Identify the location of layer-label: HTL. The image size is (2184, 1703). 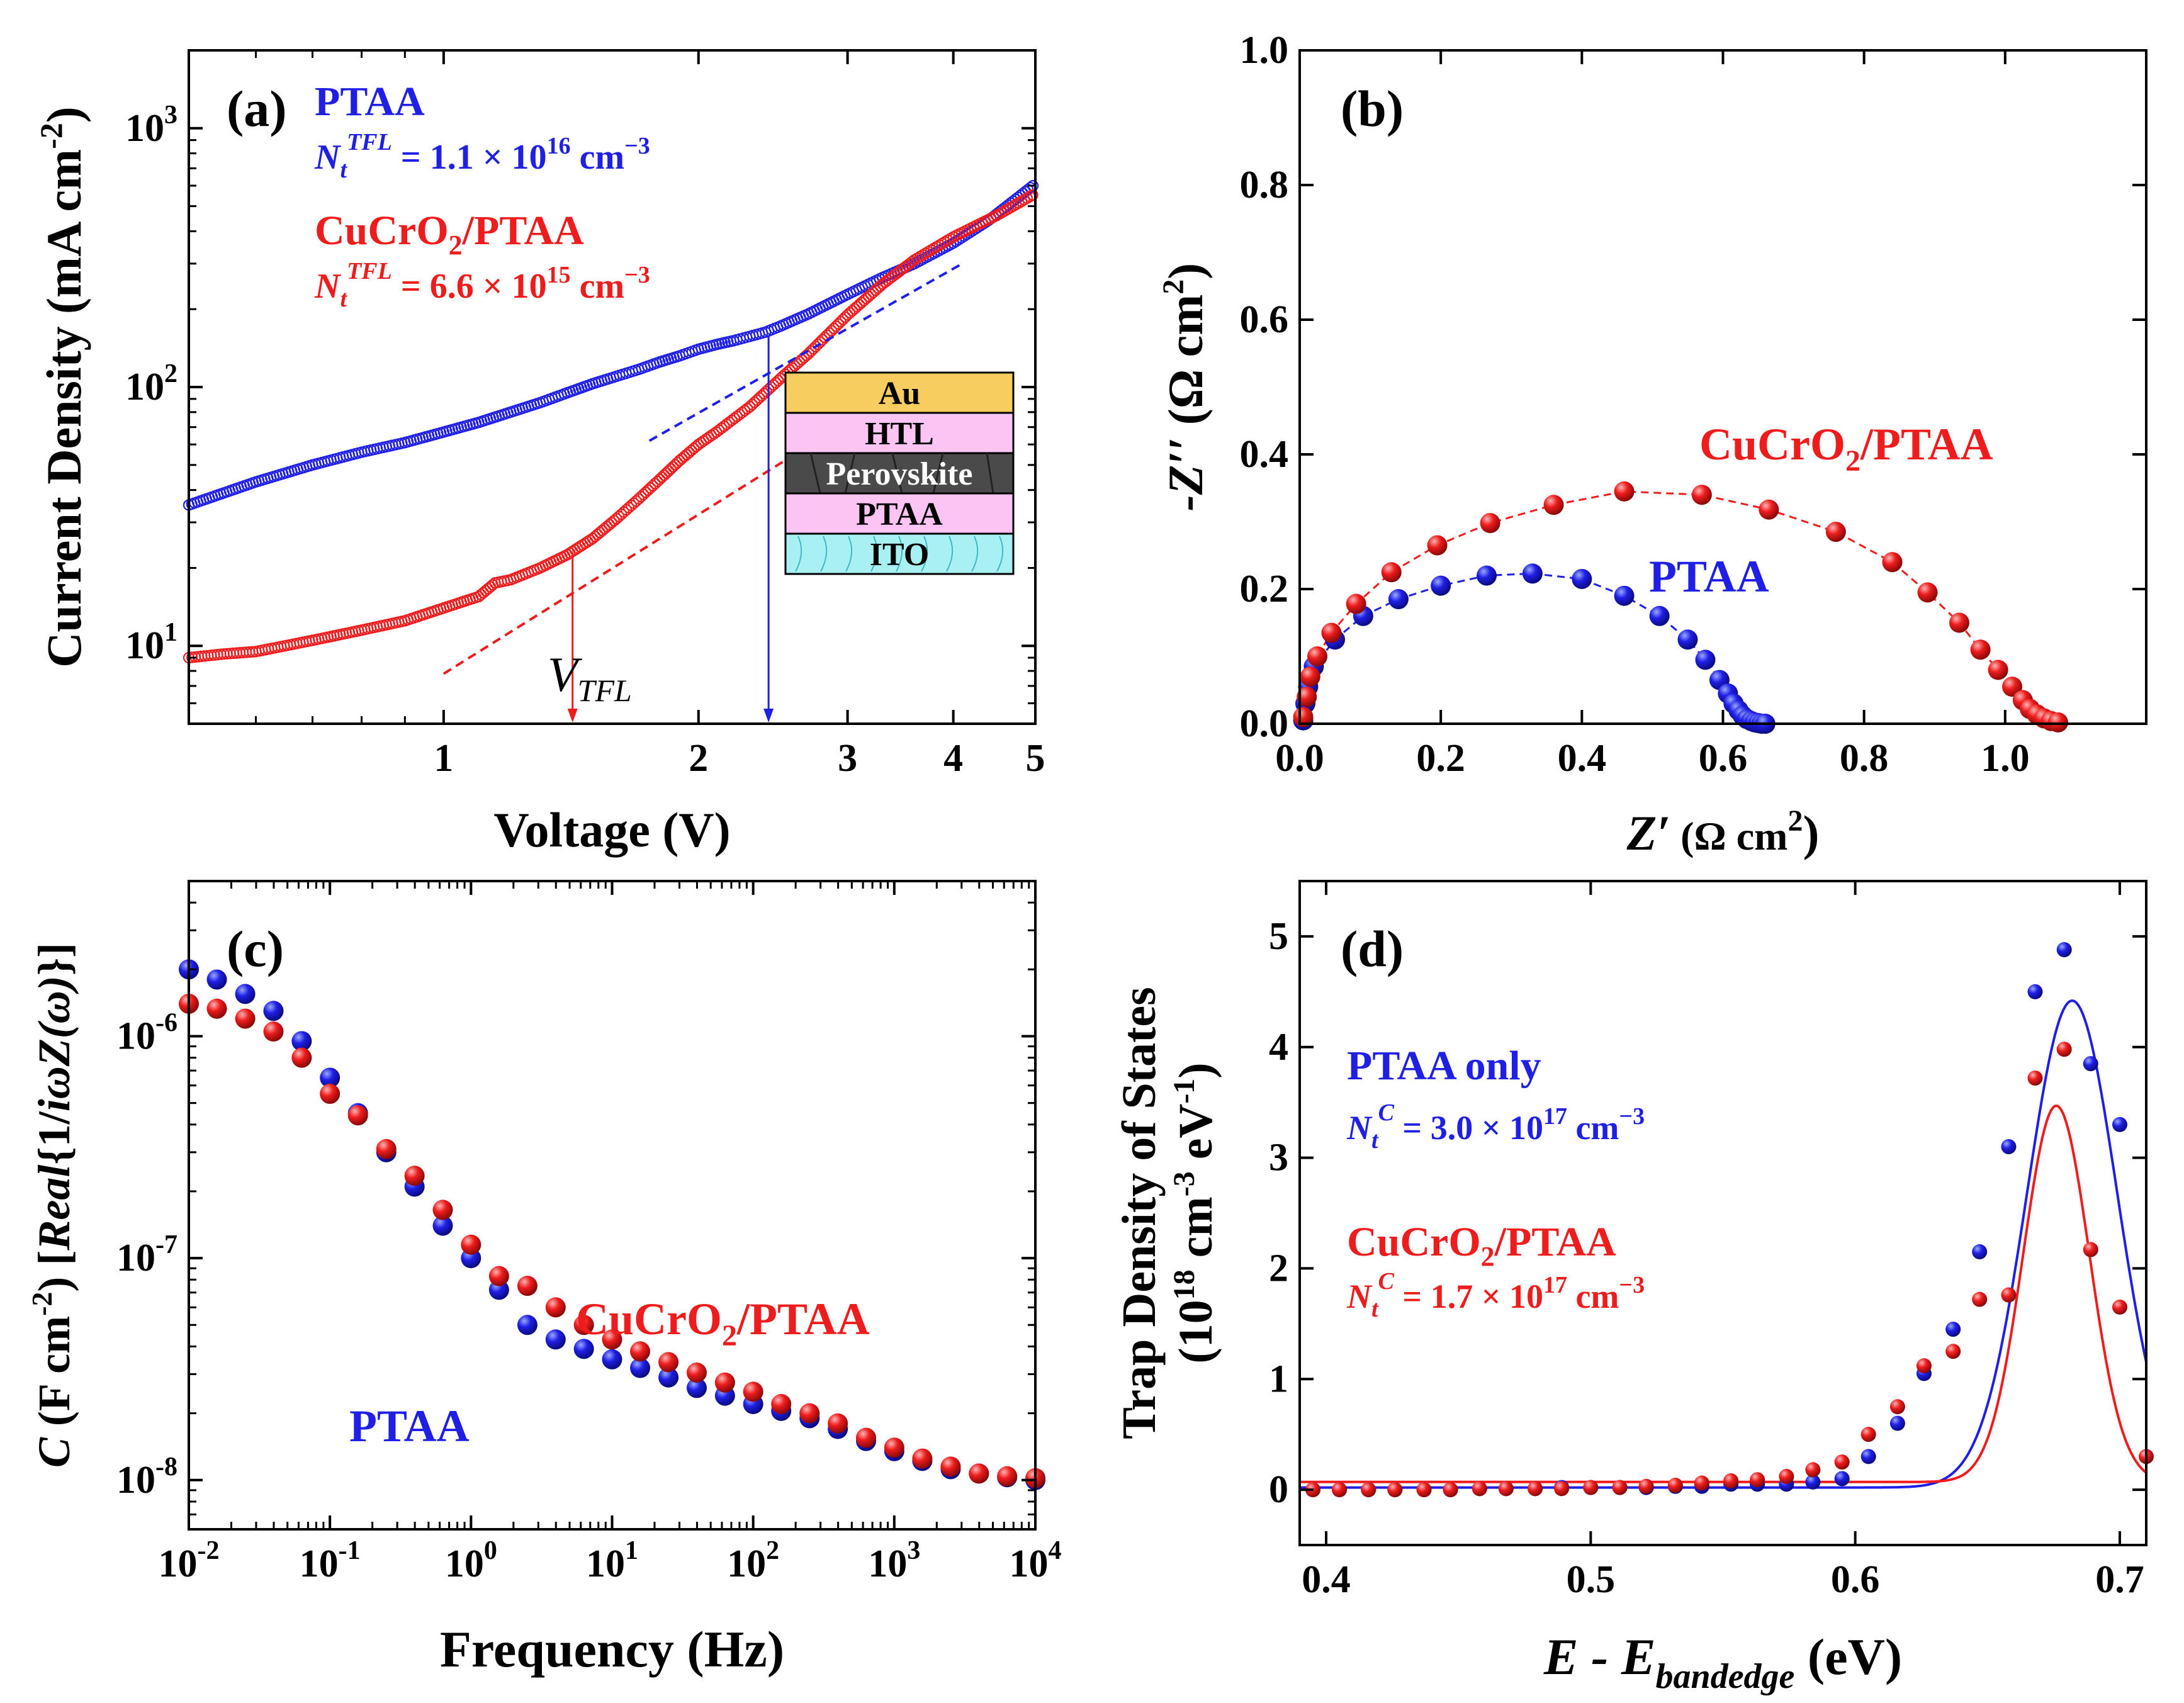
(899, 434).